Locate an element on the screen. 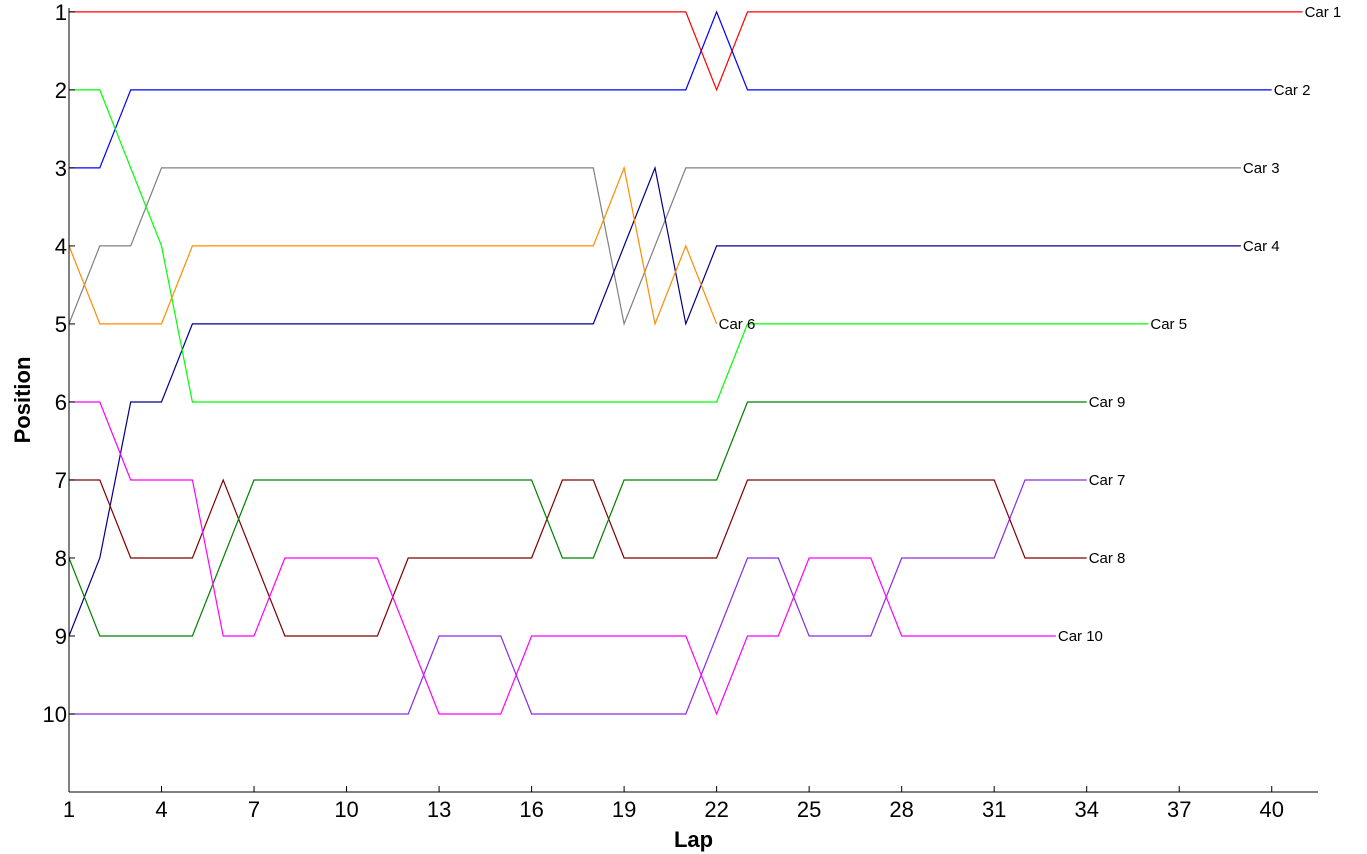 The width and height of the screenshot is (1367, 854). series-label-car-8: Car 8 is located at coordinates (1107, 558).